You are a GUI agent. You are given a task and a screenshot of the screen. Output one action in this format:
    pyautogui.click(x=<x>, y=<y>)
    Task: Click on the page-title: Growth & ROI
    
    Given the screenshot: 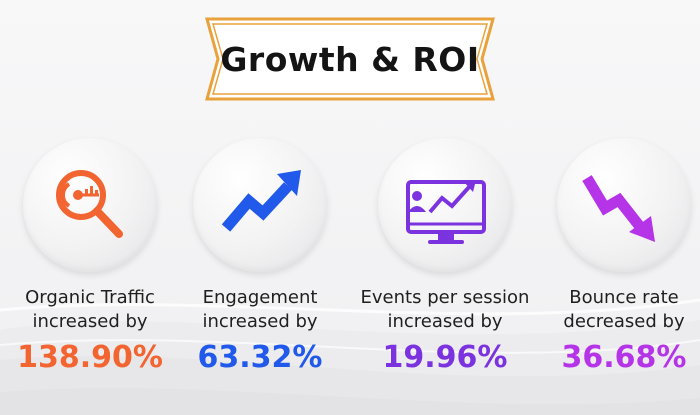 What is the action you would take?
    pyautogui.click(x=350, y=59)
    